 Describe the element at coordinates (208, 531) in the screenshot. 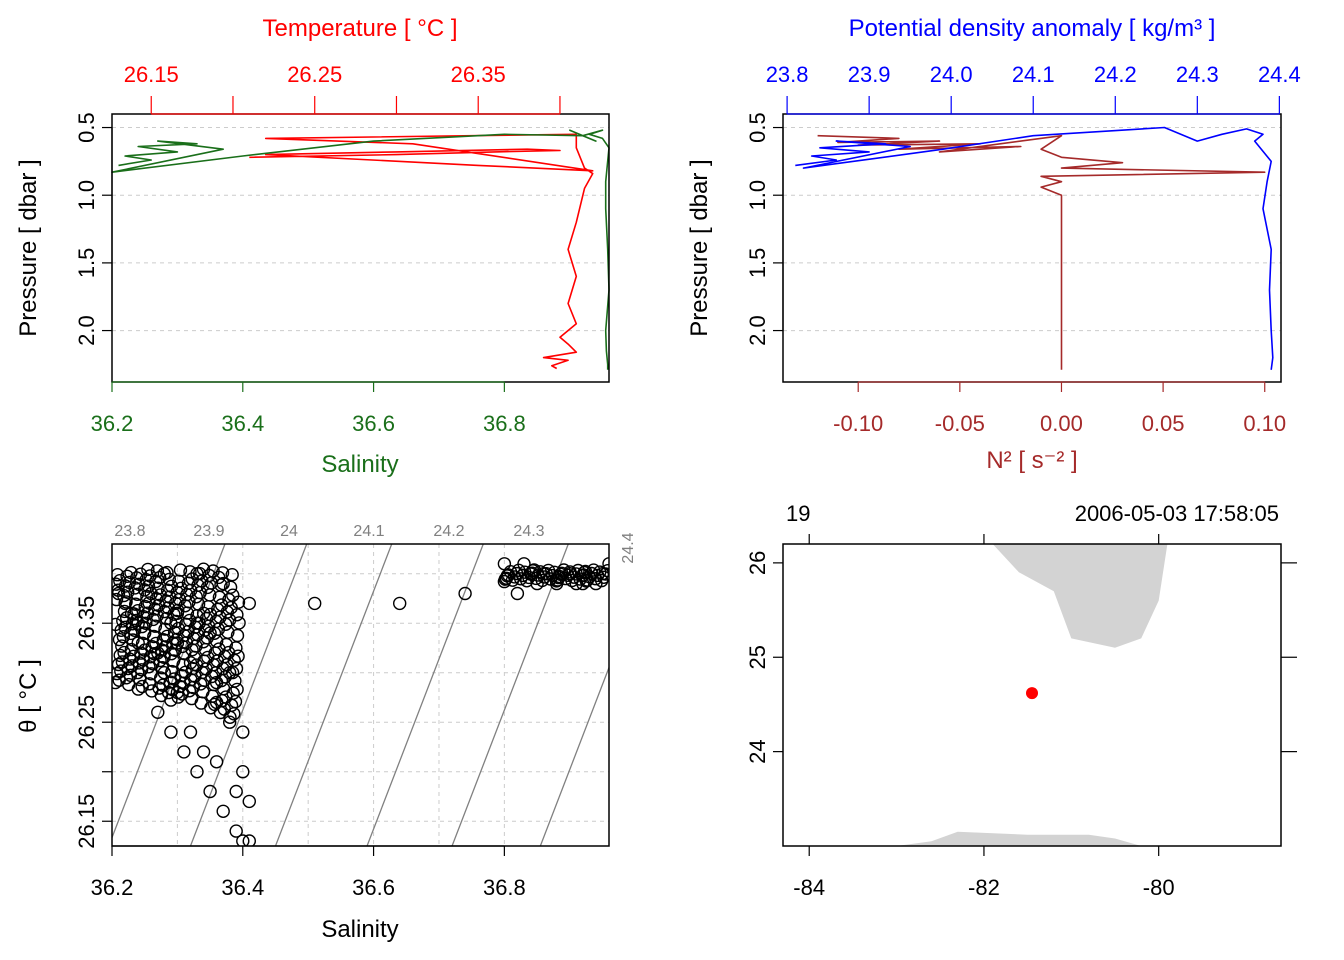

I see `p3-isopycnal-label-1: 23.9` at that location.